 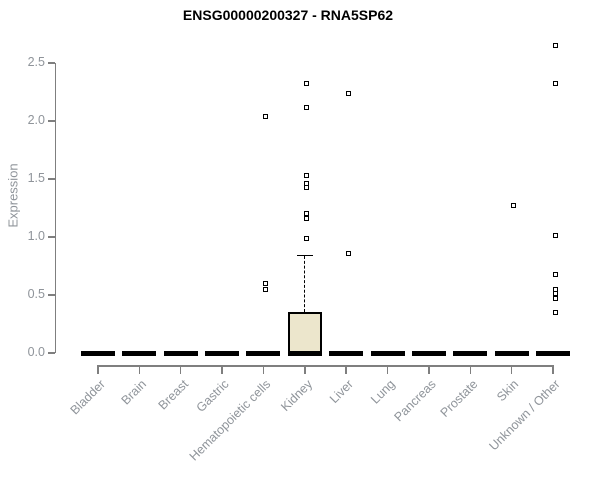 I want to click on x-tick-label-gastric: Gastric, so click(x=213, y=396).